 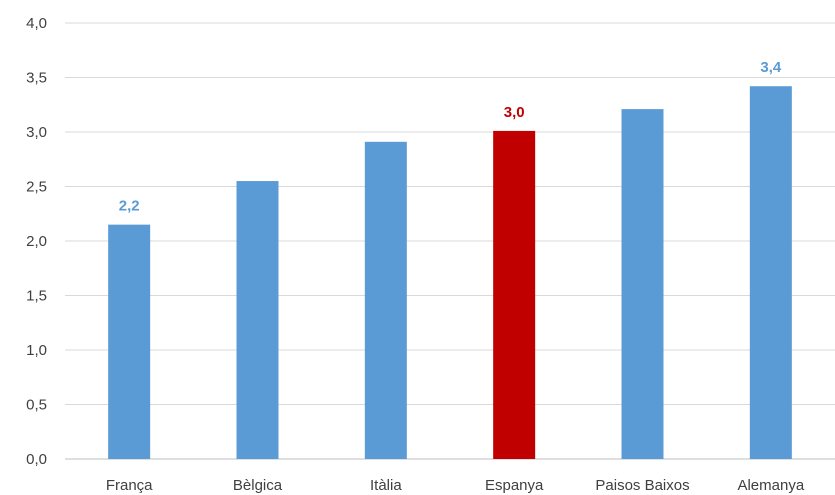 I want to click on y-tick-label: 2,0, so click(x=36, y=241).